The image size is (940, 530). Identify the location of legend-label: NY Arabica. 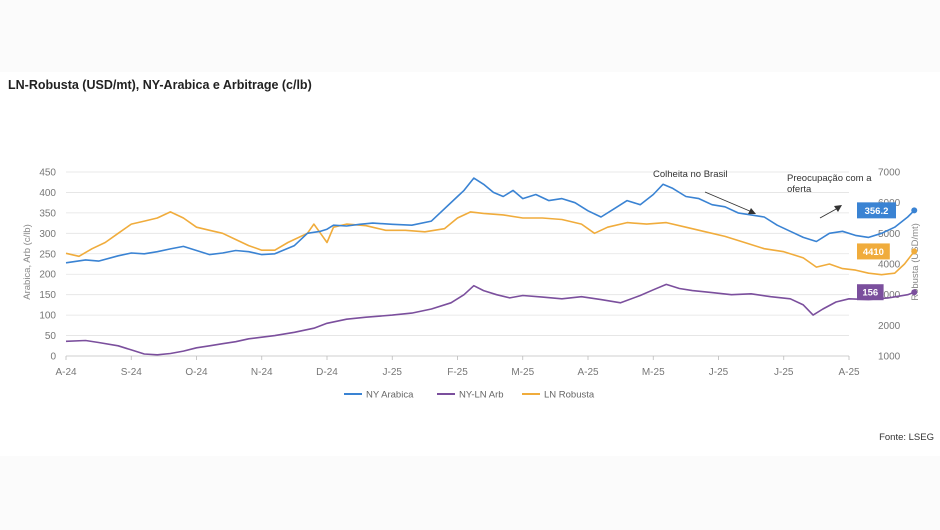
(390, 395).